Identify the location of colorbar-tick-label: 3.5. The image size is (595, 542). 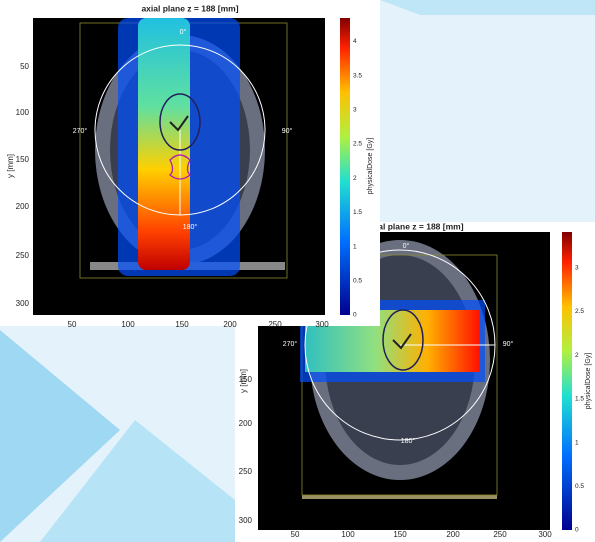
(357, 75).